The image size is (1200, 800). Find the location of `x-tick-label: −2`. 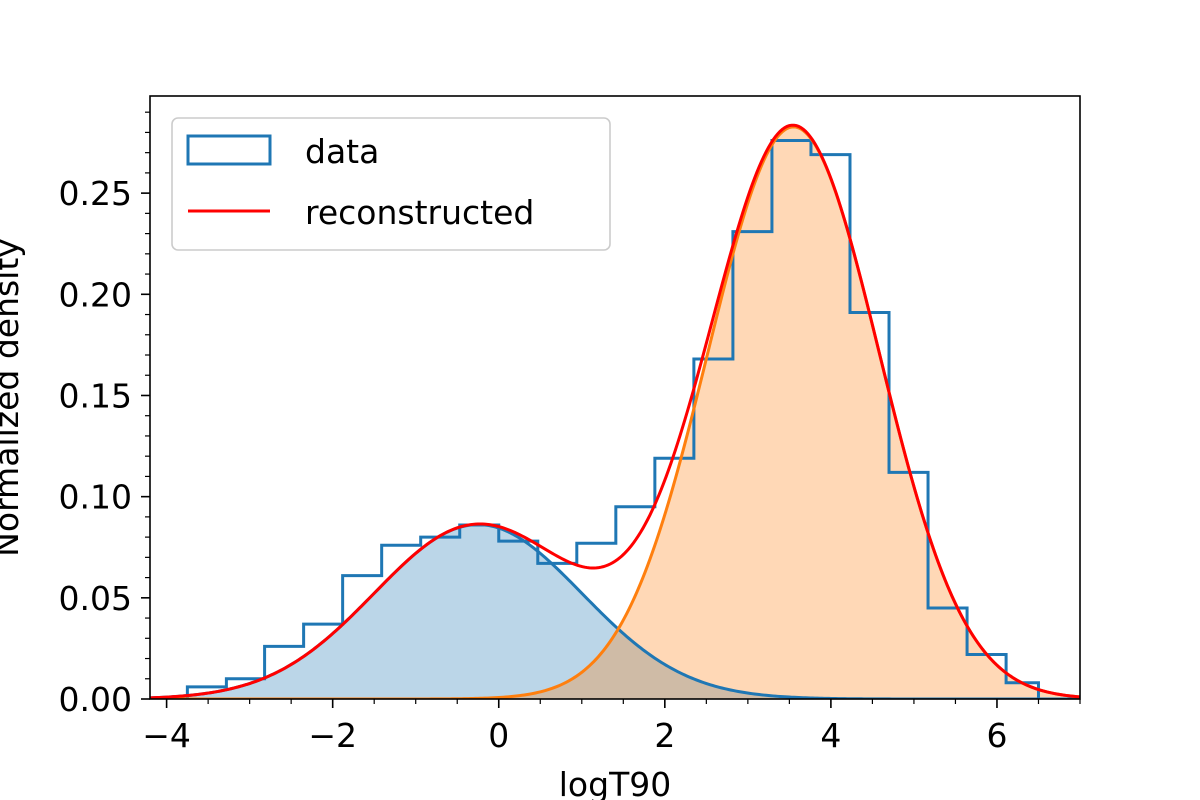

x-tick-label: −2 is located at coordinates (332, 735).